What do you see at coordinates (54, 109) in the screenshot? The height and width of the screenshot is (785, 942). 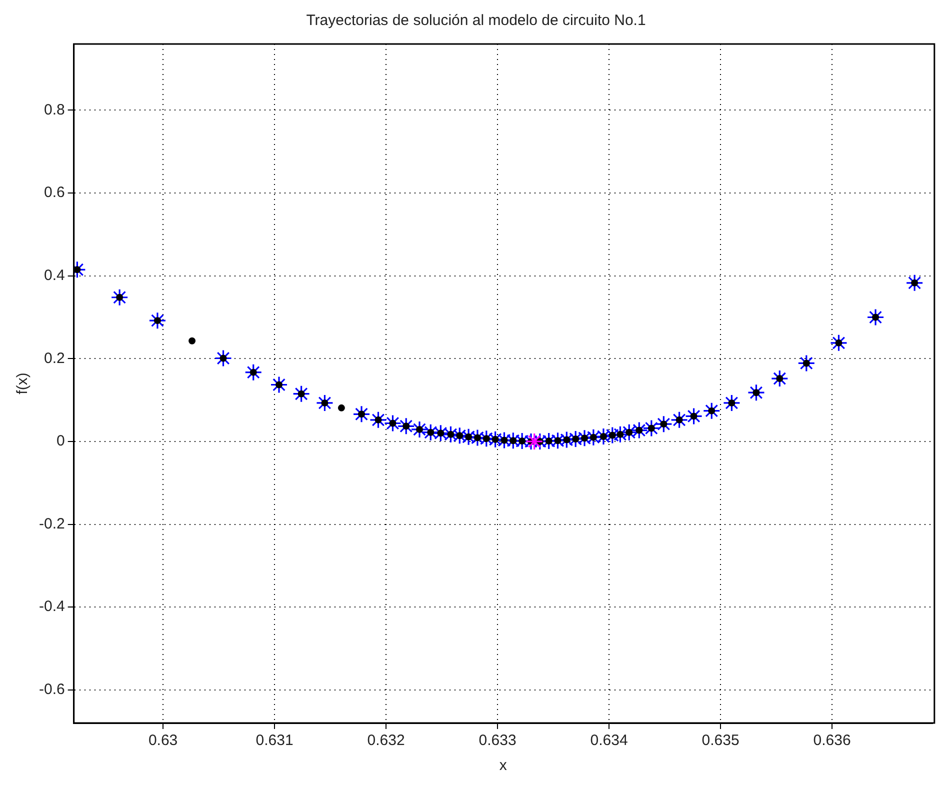 I see `y-tick-label: 0.8` at bounding box center [54, 109].